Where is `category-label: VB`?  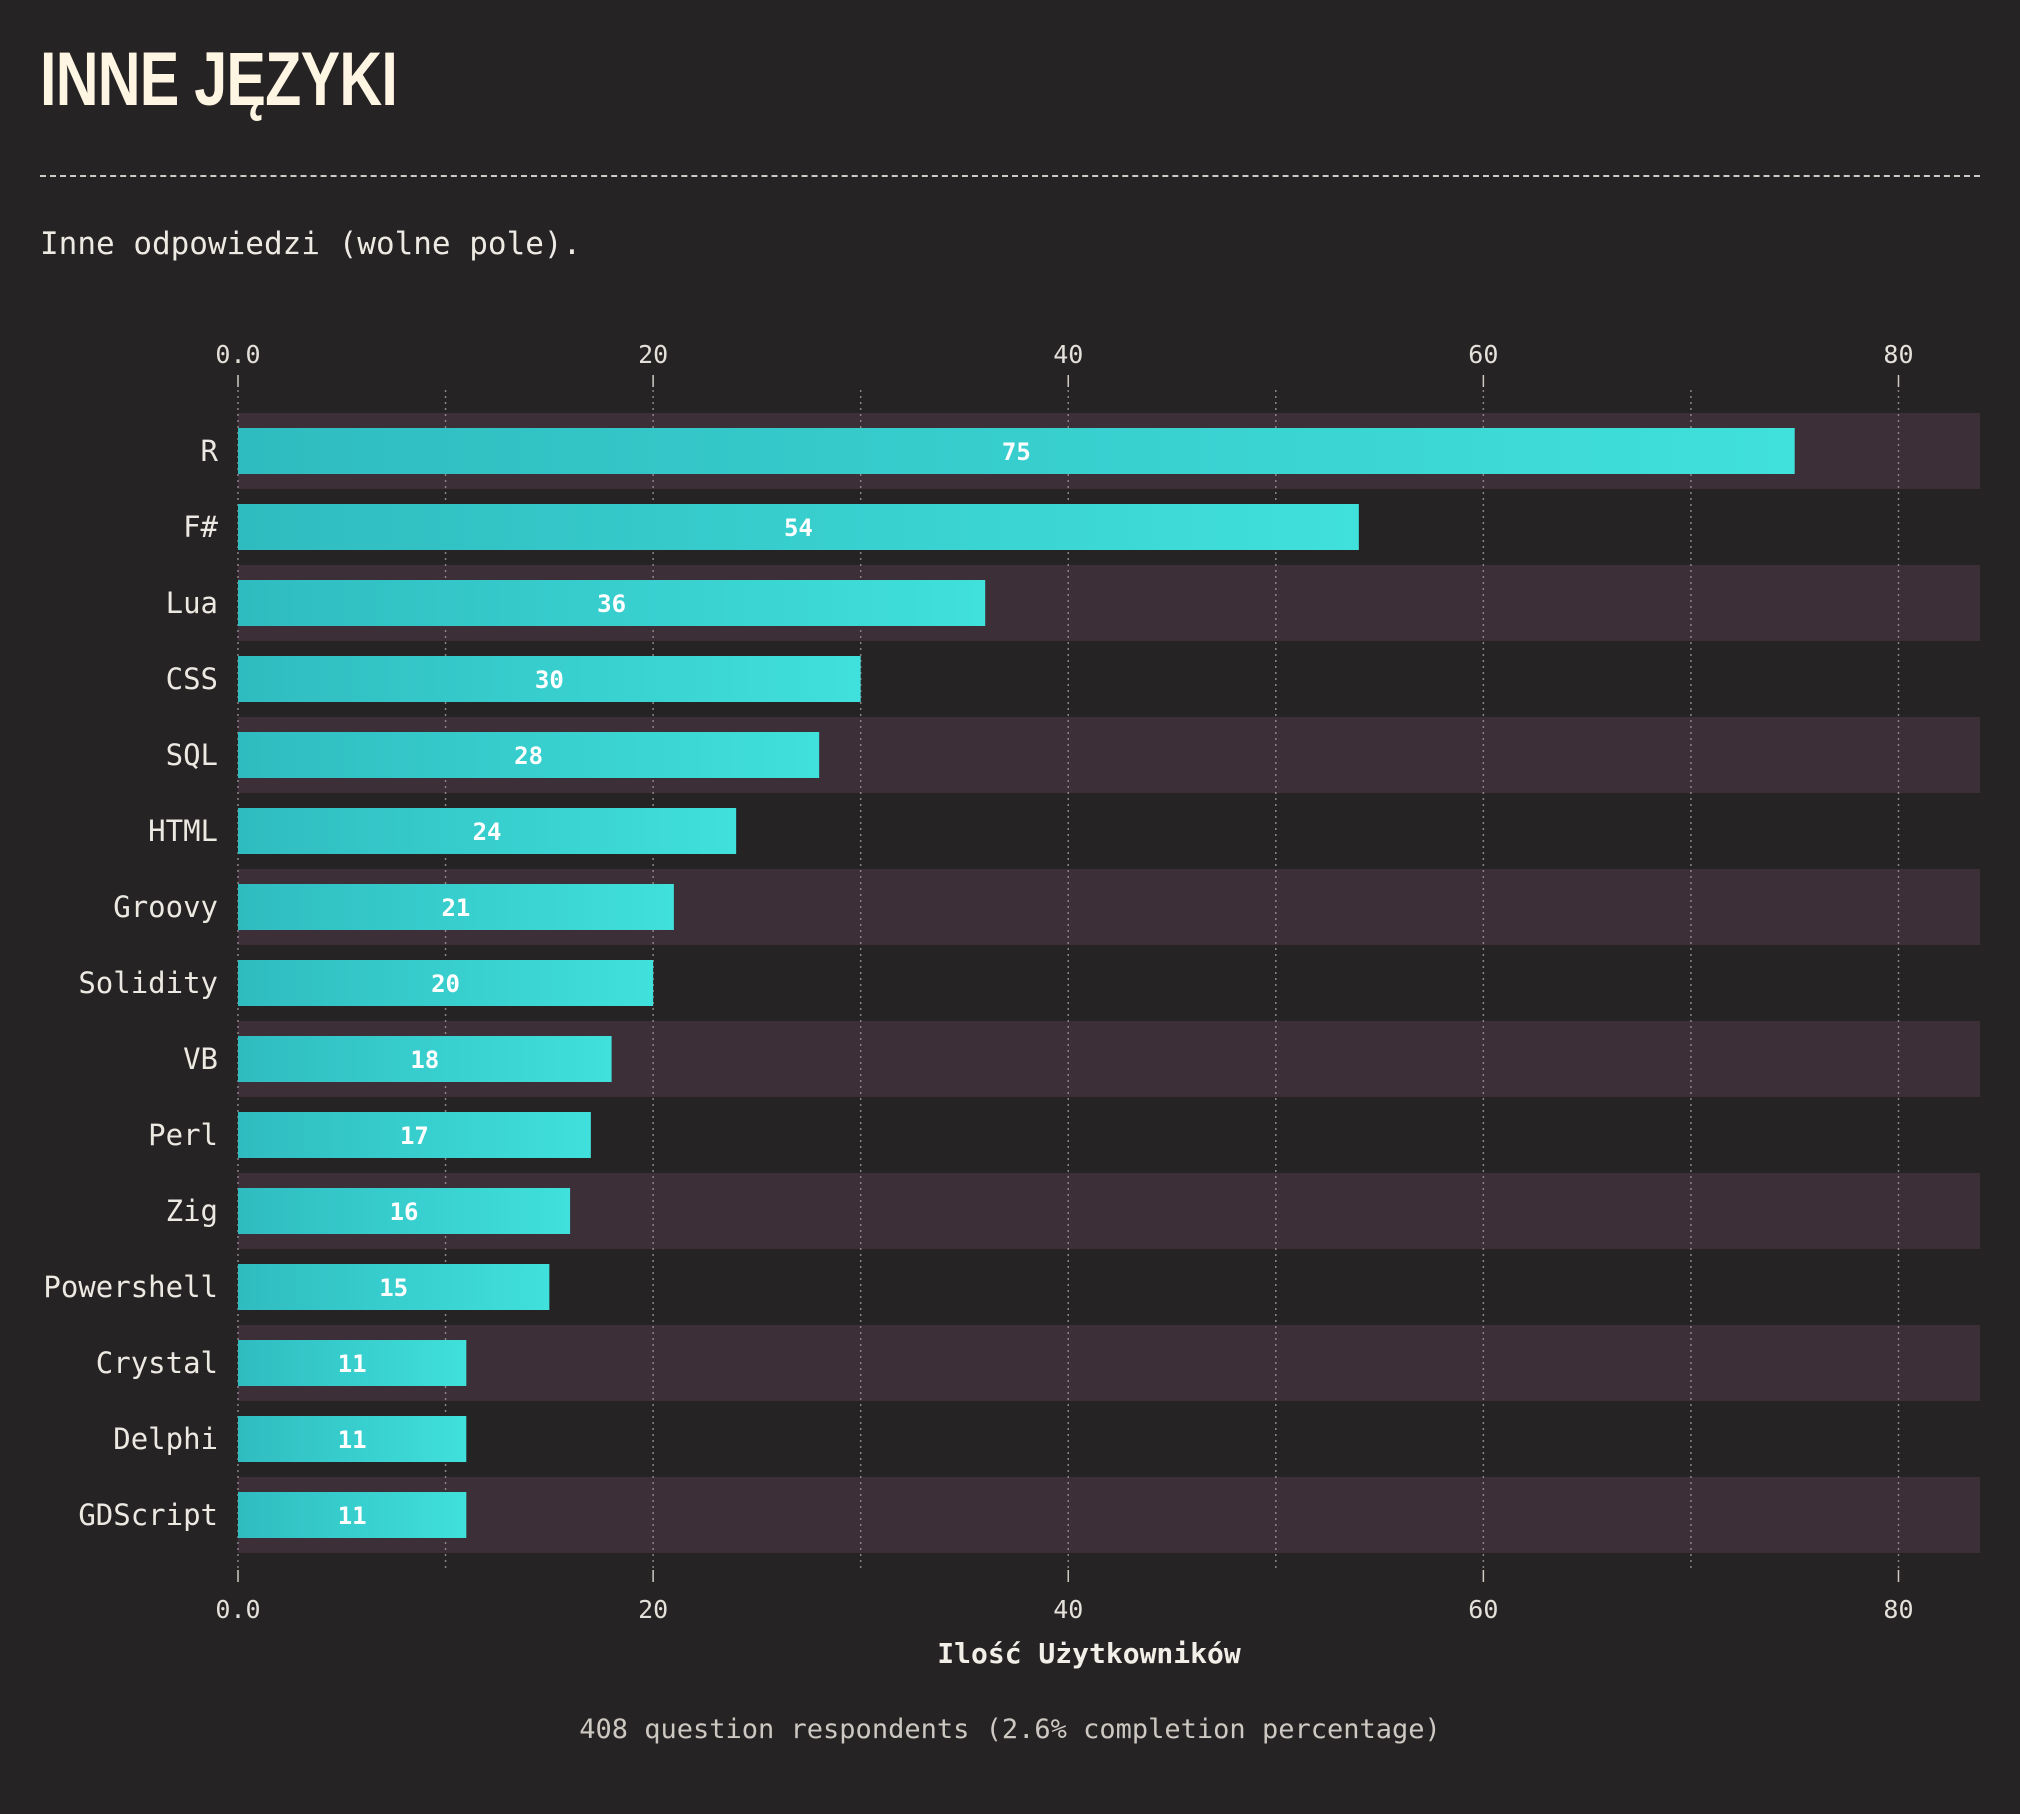 category-label: VB is located at coordinates (200, 1059).